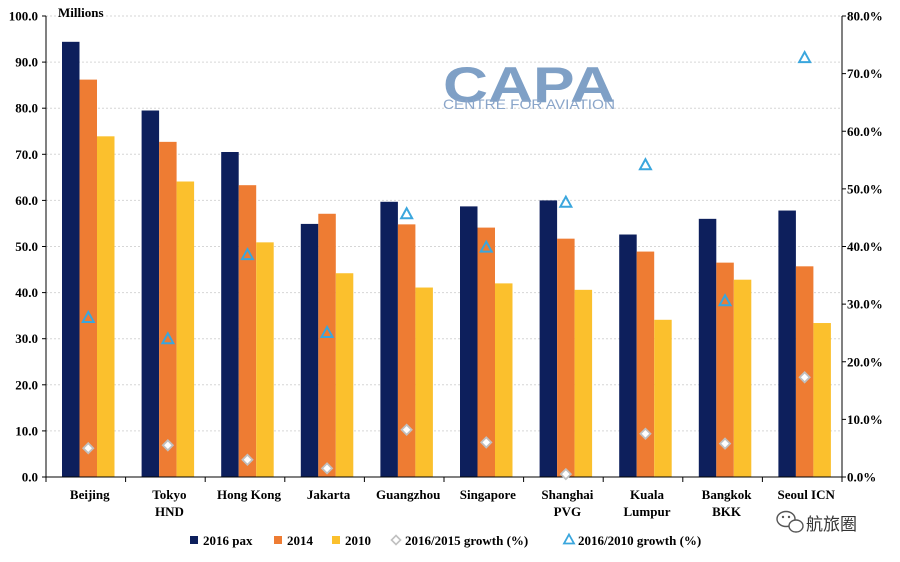 This screenshot has height=562, width=900. I want to click on right-tick-label: 40.0%, so click(865, 246).